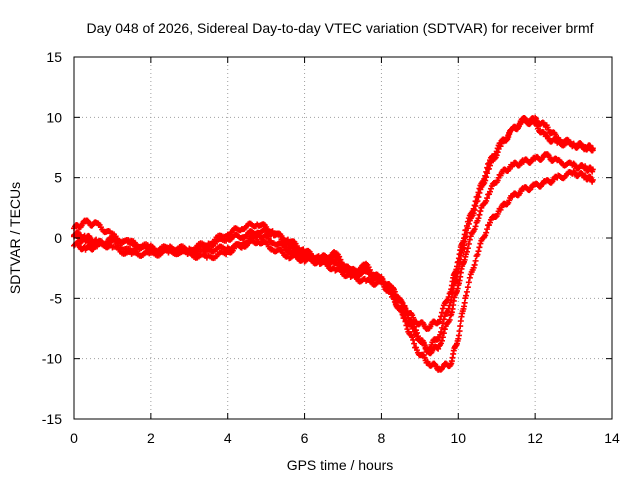 The width and height of the screenshot is (640, 480). Describe the element at coordinates (535, 438) in the screenshot. I see `x-tick-label: 12` at that location.